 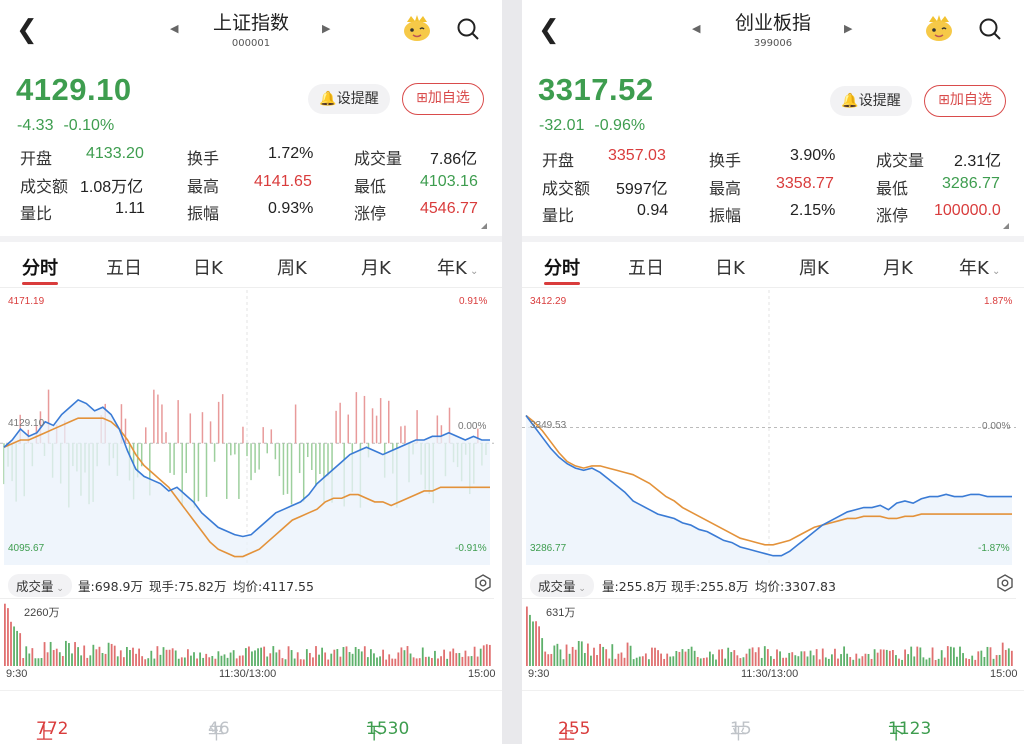 I want to click on volume-max: 2260万, so click(x=42, y=613).